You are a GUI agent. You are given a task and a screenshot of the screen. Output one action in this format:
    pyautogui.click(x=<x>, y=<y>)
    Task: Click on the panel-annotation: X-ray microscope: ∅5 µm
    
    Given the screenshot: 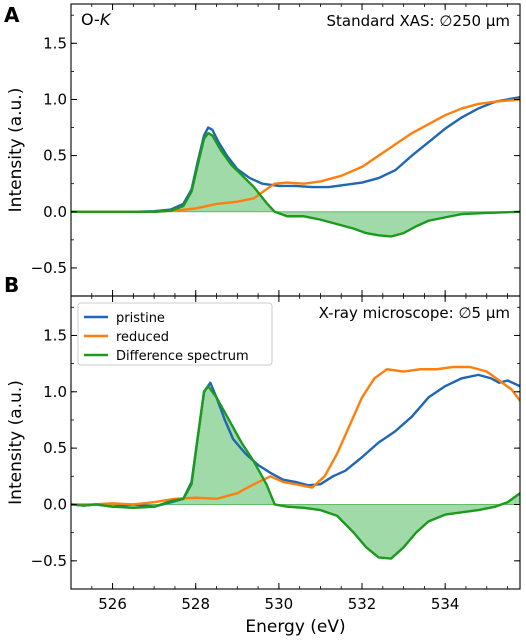 What is the action you would take?
    pyautogui.click(x=414, y=313)
    